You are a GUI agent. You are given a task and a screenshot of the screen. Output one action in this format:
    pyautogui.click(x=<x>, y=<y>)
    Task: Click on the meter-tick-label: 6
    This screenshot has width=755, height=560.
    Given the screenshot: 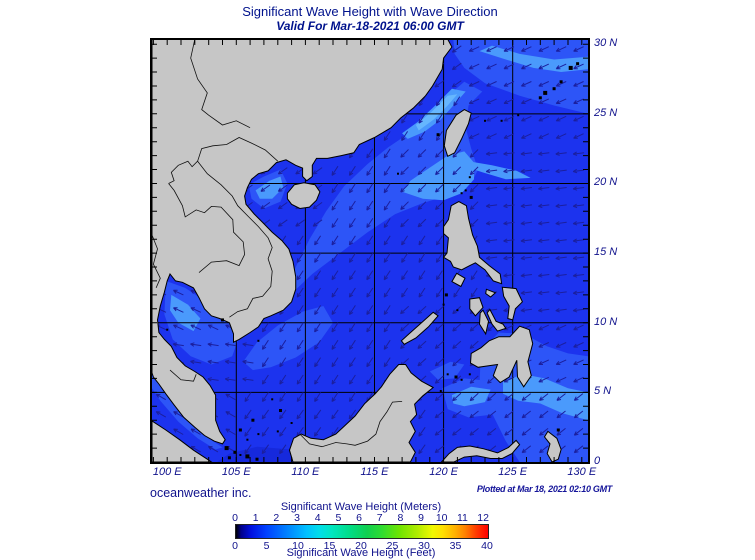 What is the action you would take?
    pyautogui.click(x=359, y=518)
    